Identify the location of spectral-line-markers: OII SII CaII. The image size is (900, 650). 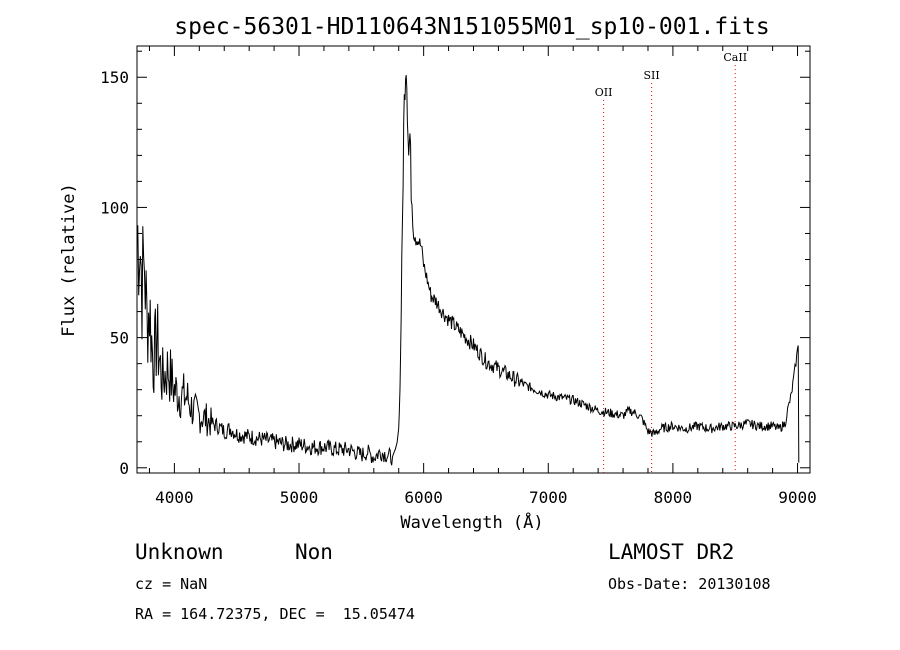
(671, 262).